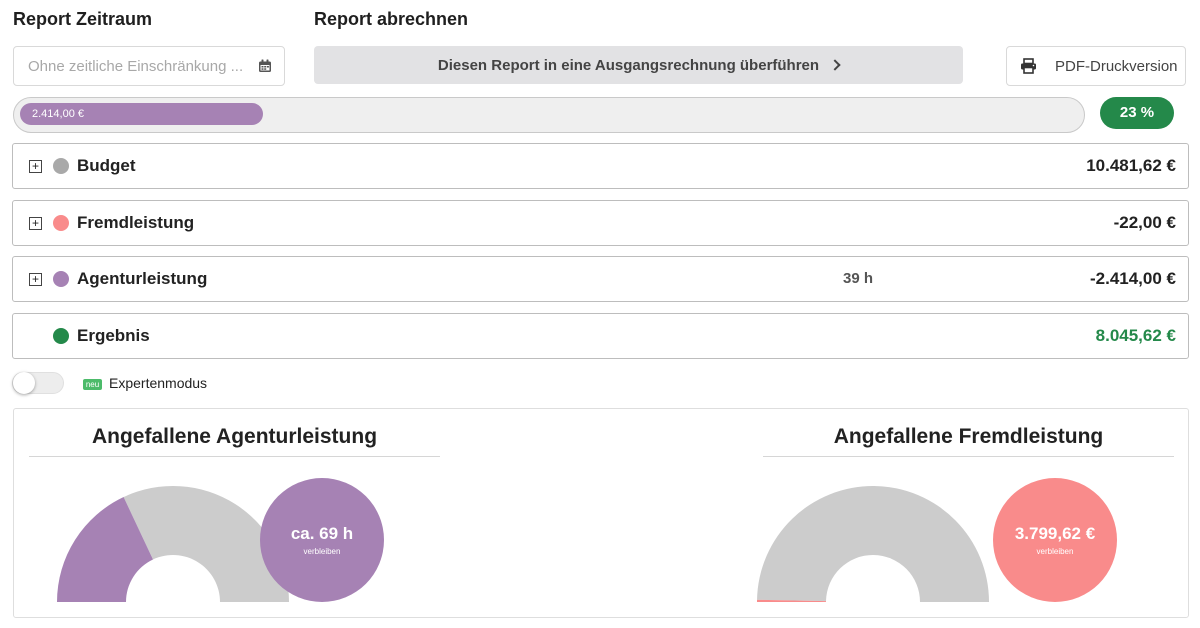 Image resolution: width=1200 pixels, height=628 pixels. I want to click on gauge-fremdleistung, so click(873, 543).